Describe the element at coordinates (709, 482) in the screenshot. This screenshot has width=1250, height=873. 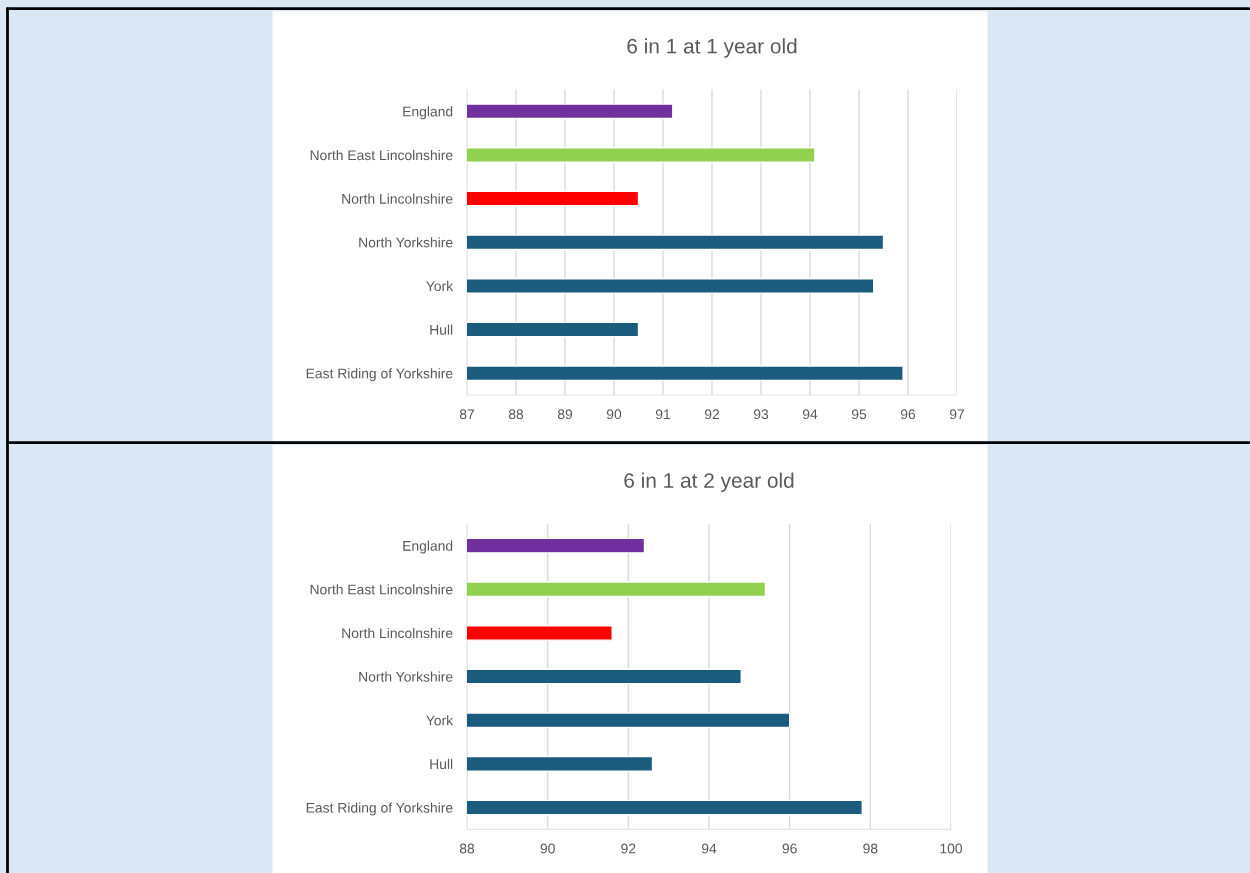
I see `chart-title: 6 in 1 at 2 year old` at that location.